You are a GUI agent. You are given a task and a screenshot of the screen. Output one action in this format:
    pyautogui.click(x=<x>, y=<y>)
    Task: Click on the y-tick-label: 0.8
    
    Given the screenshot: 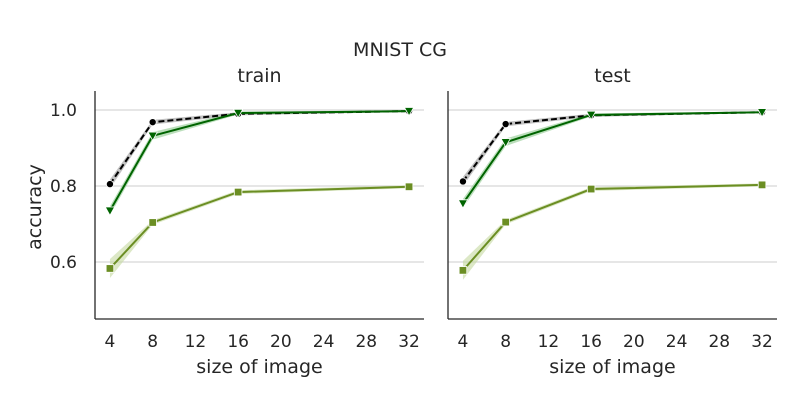 What is the action you would take?
    pyautogui.click(x=63, y=187)
    